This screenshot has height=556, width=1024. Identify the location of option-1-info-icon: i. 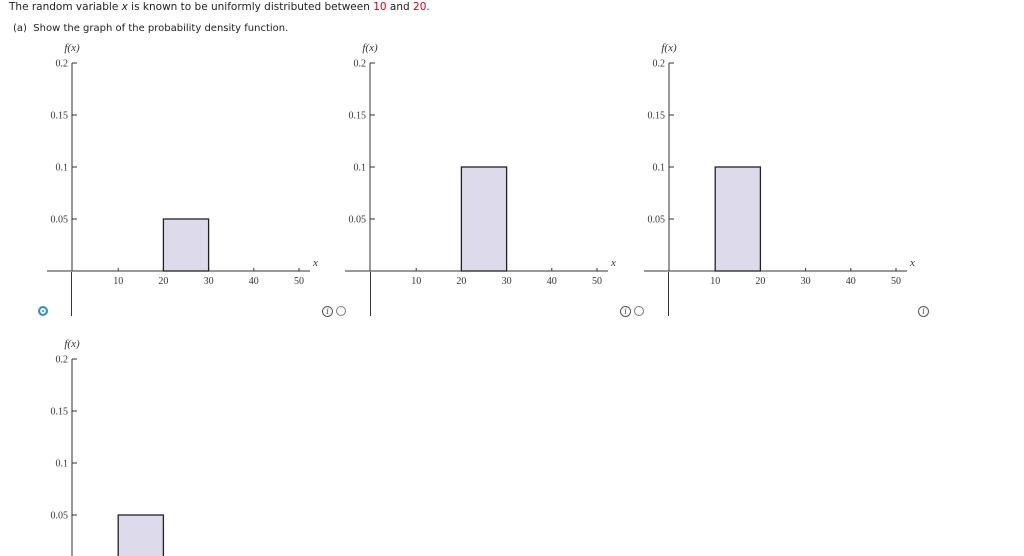
(327, 311).